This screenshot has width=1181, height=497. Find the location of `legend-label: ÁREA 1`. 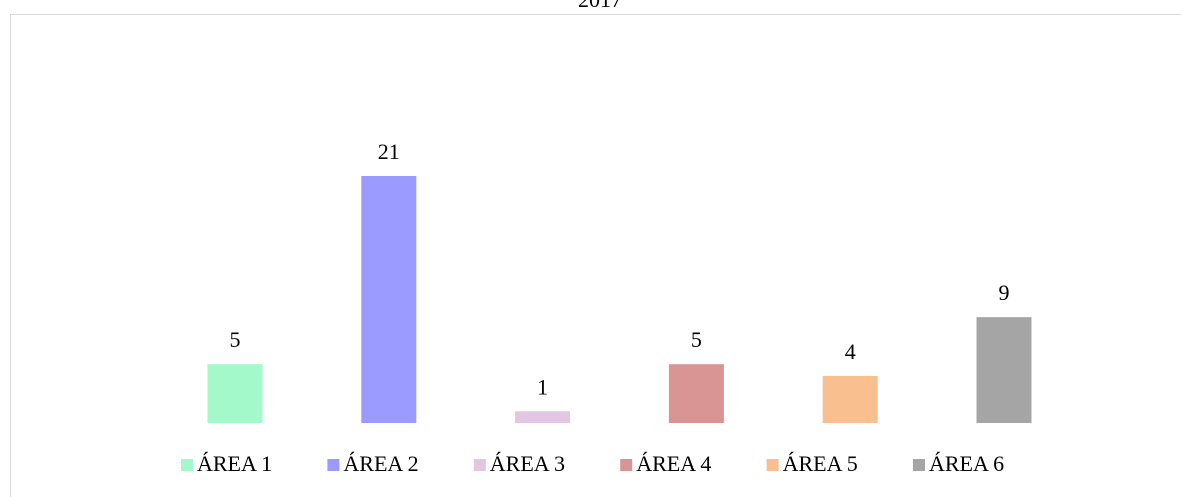

legend-label: ÁREA 1 is located at coordinates (234, 463).